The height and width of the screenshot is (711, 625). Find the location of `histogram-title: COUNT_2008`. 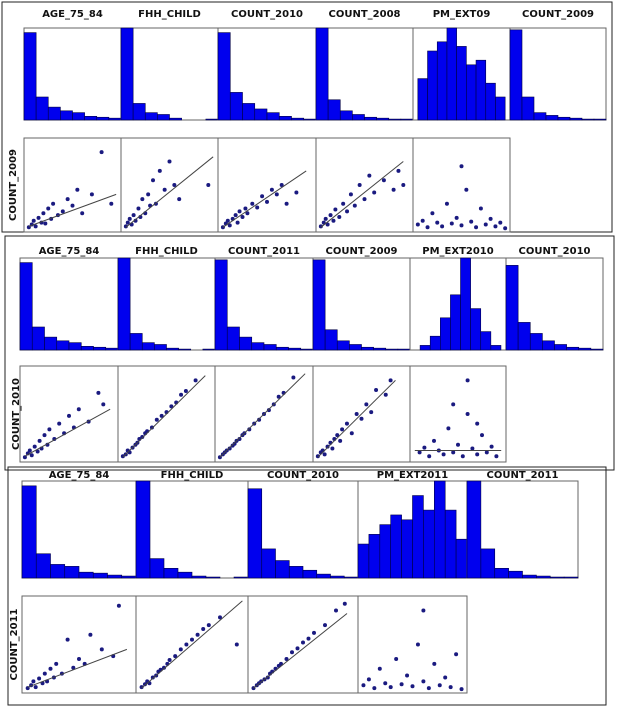

histogram-title: COUNT_2008 is located at coordinates (365, 14).